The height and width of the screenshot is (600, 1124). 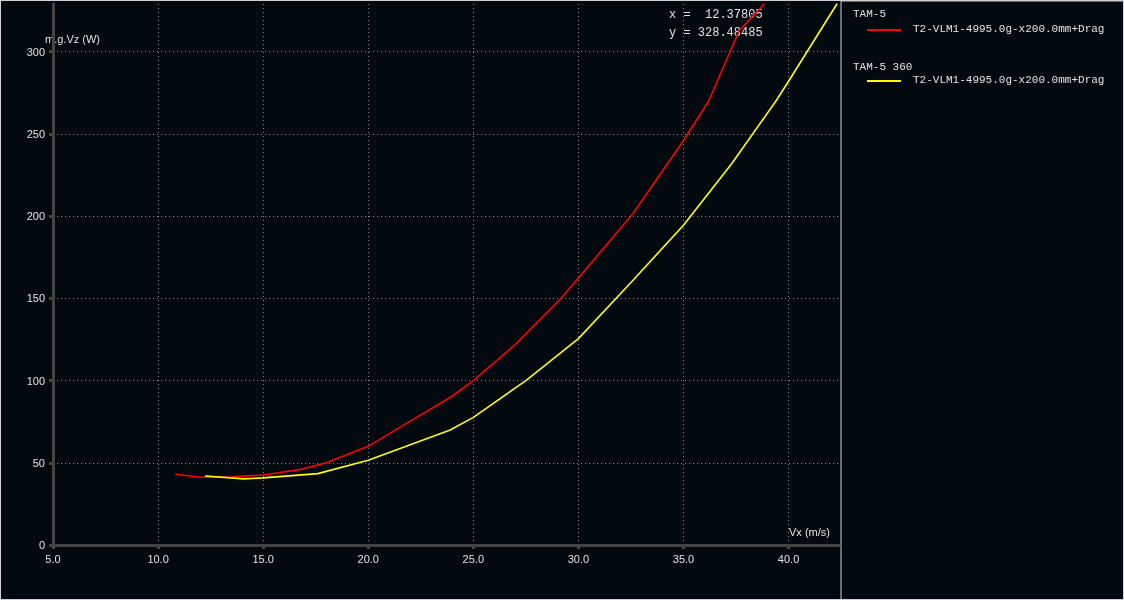 What do you see at coordinates (53, 558) in the screenshot?
I see `x-tick-label: 5.0` at bounding box center [53, 558].